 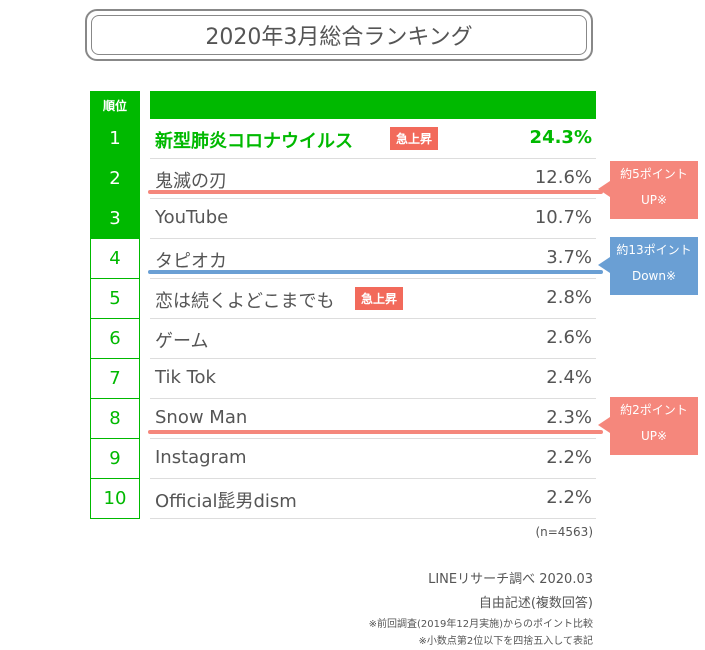 What do you see at coordinates (201, 457) in the screenshot?
I see `item-name: Instagram` at bounding box center [201, 457].